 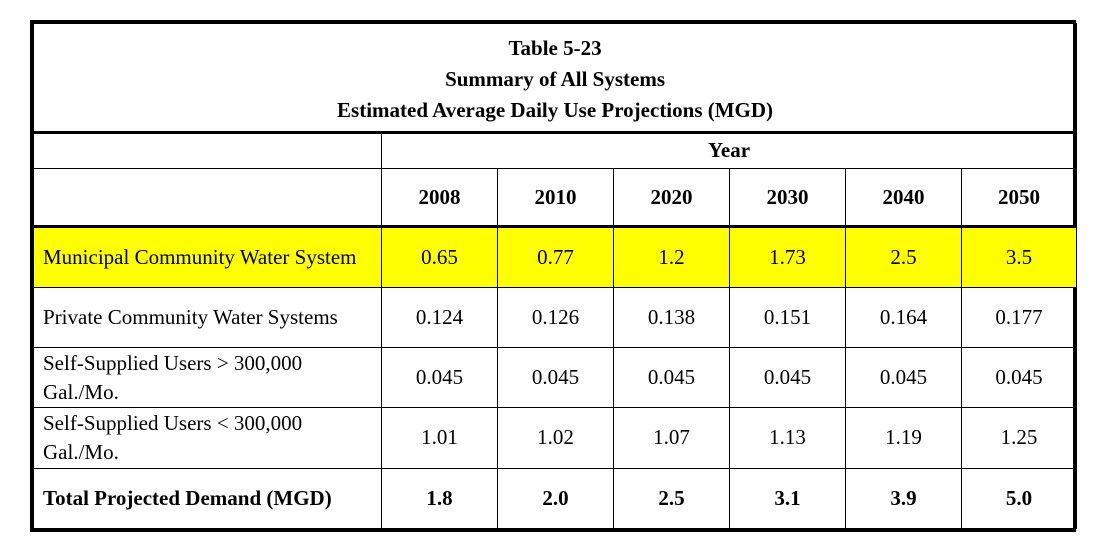 I want to click on title-line-1: Table 5-23, so click(x=555, y=47).